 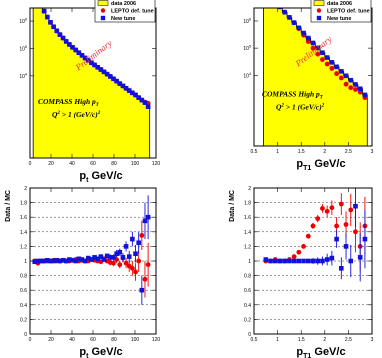 What do you see at coordinates (254, 152) in the screenshot?
I see `x-tick-label: 0.5` at bounding box center [254, 152].